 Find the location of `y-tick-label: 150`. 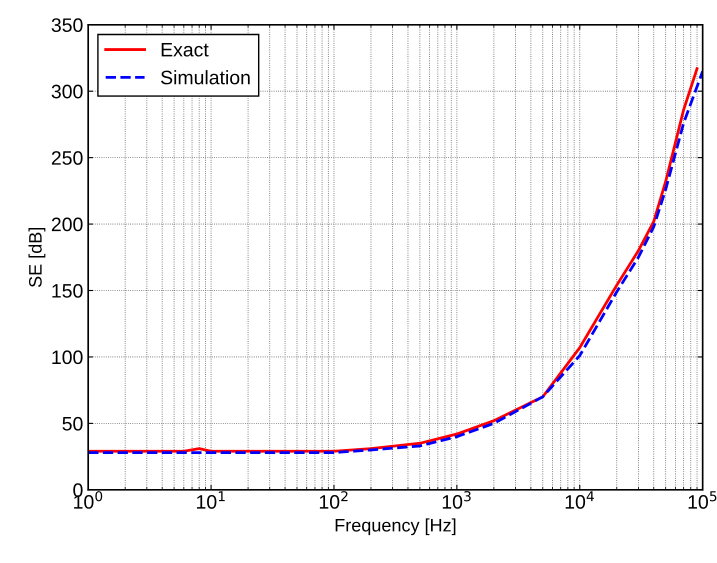

y-tick-label: 150 is located at coordinates (67, 291).